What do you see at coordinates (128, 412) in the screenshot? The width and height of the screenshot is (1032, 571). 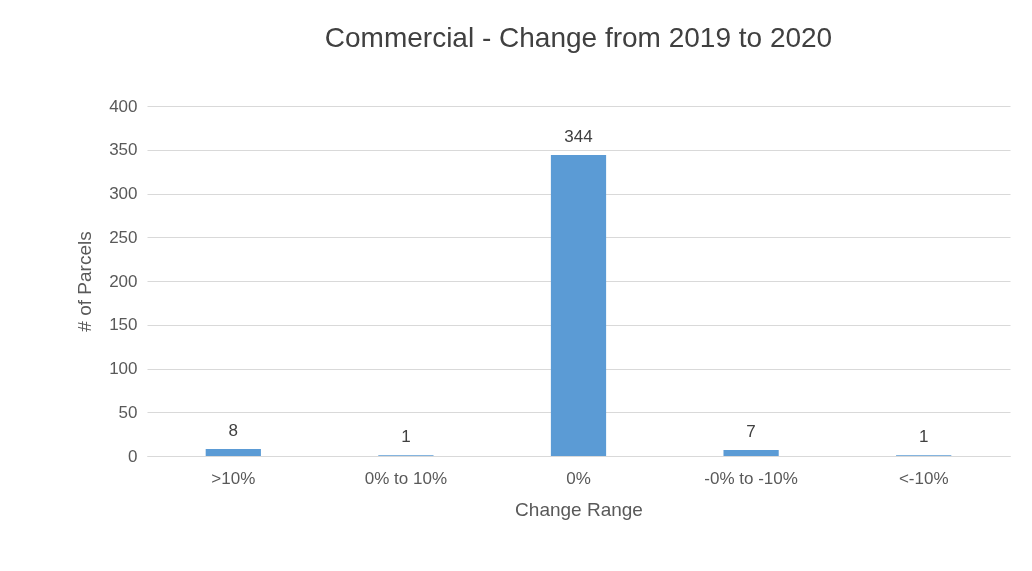 I see `y-tick-label: 50` at bounding box center [128, 412].